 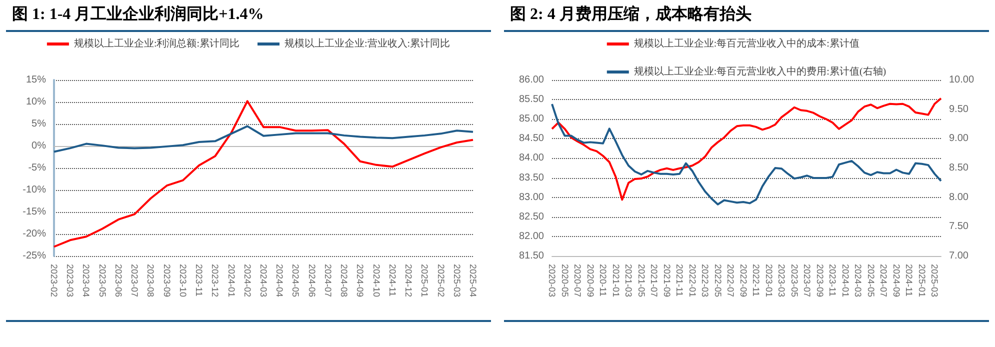 What do you see at coordinates (138, 14) in the screenshot?
I see `chart-title: 图 1: 1-4 月工业企业利润同比+1.4%` at bounding box center [138, 14].